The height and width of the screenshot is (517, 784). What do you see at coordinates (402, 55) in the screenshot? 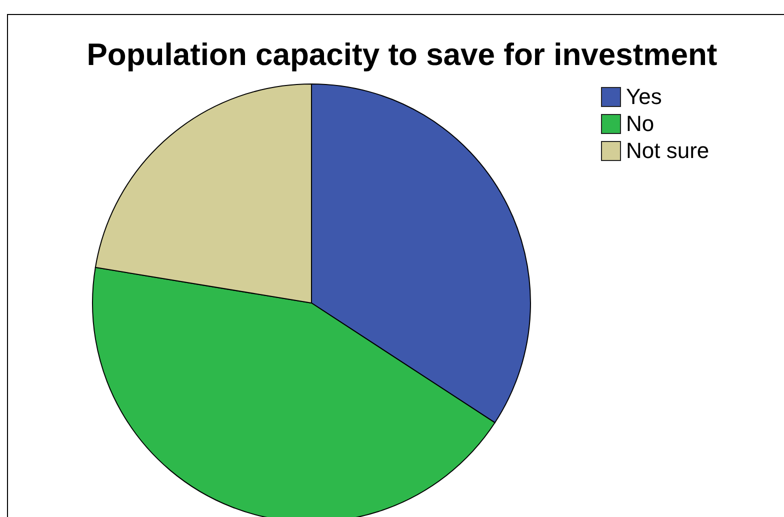
I see `chart-title: Population capacity to save for investment` at bounding box center [402, 55].